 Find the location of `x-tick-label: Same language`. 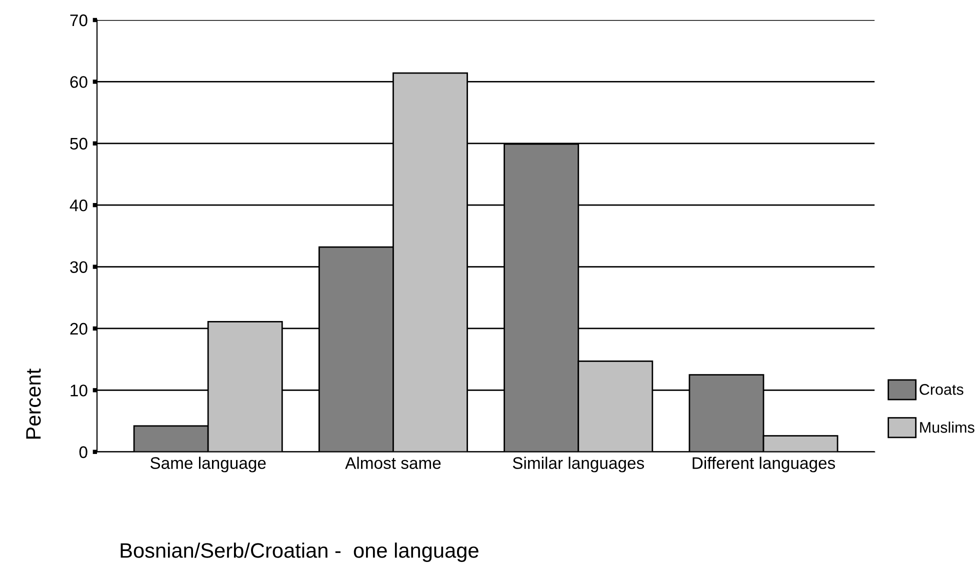

x-tick-label: Same language is located at coordinates (208, 464).